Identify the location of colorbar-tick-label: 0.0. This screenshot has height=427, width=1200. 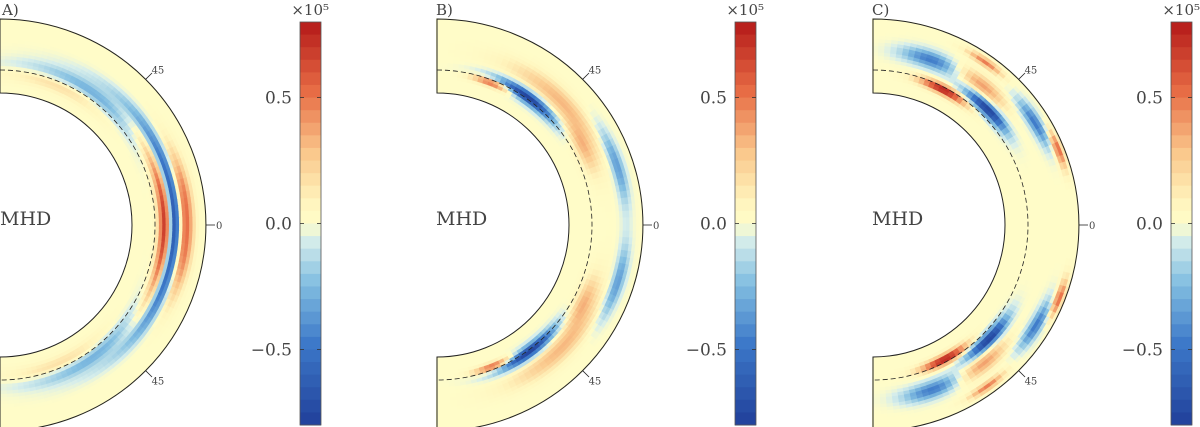
(713, 225).